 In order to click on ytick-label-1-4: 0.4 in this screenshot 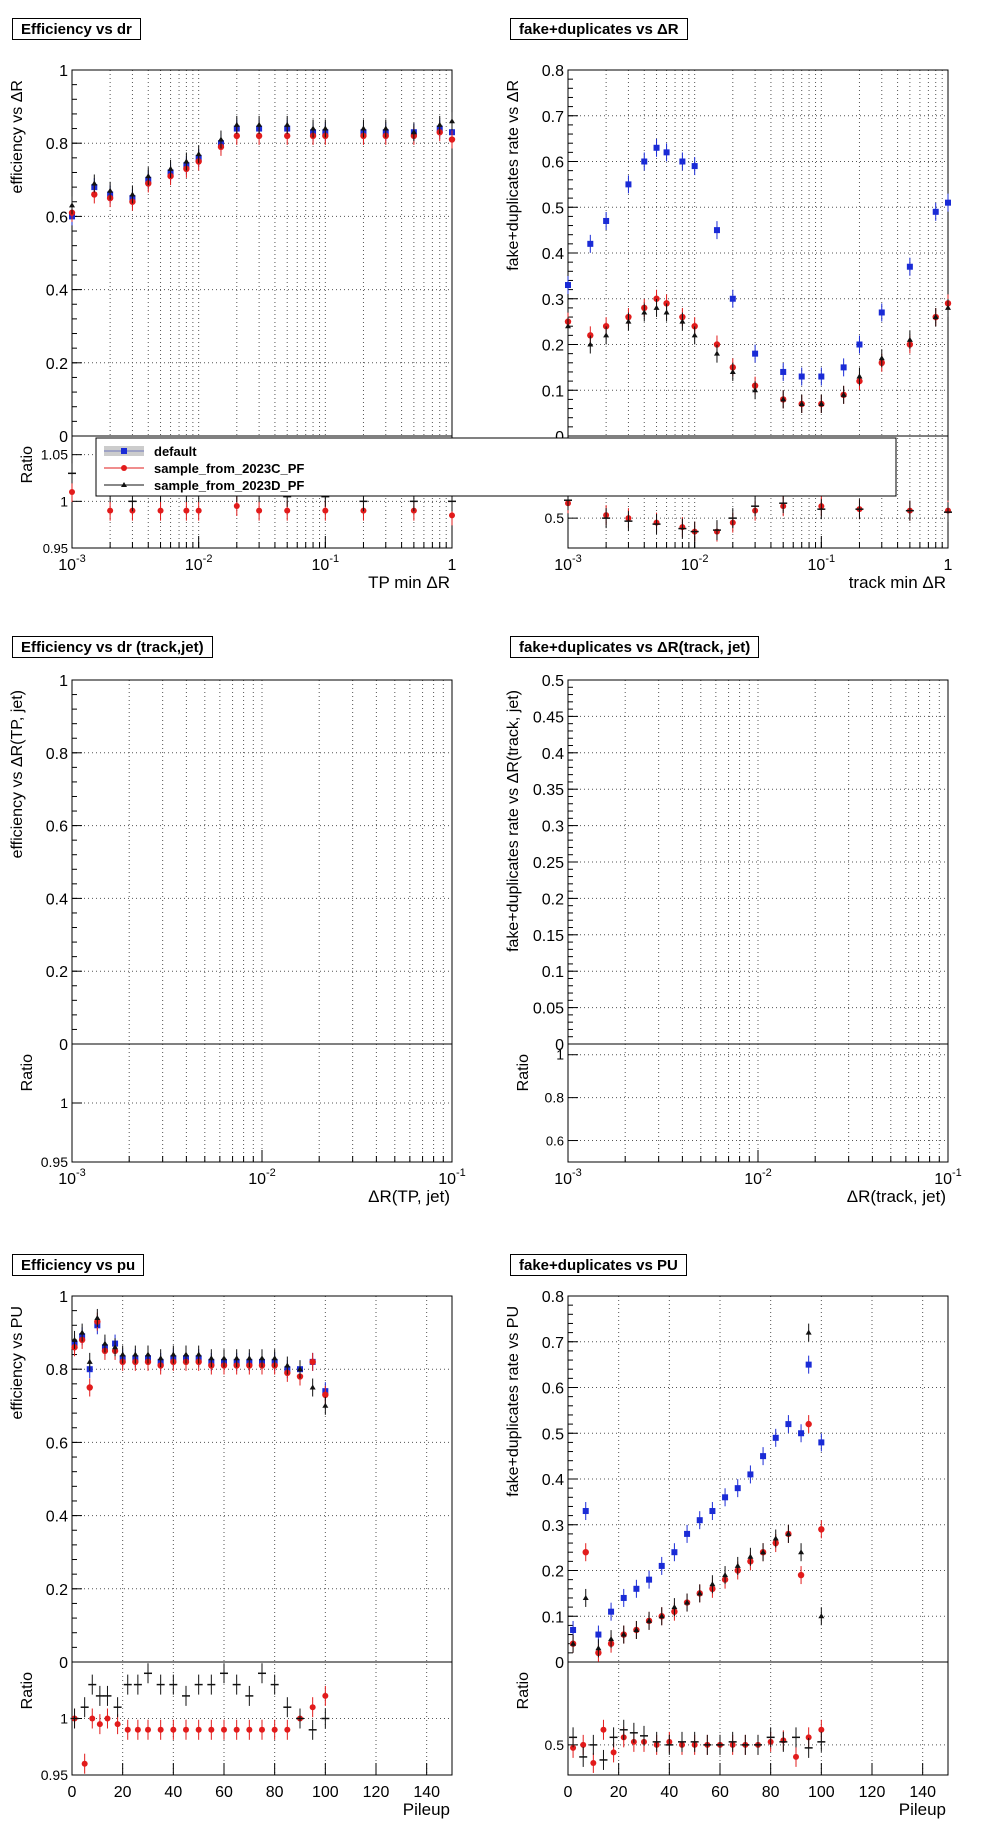, I will do `click(553, 254)`.